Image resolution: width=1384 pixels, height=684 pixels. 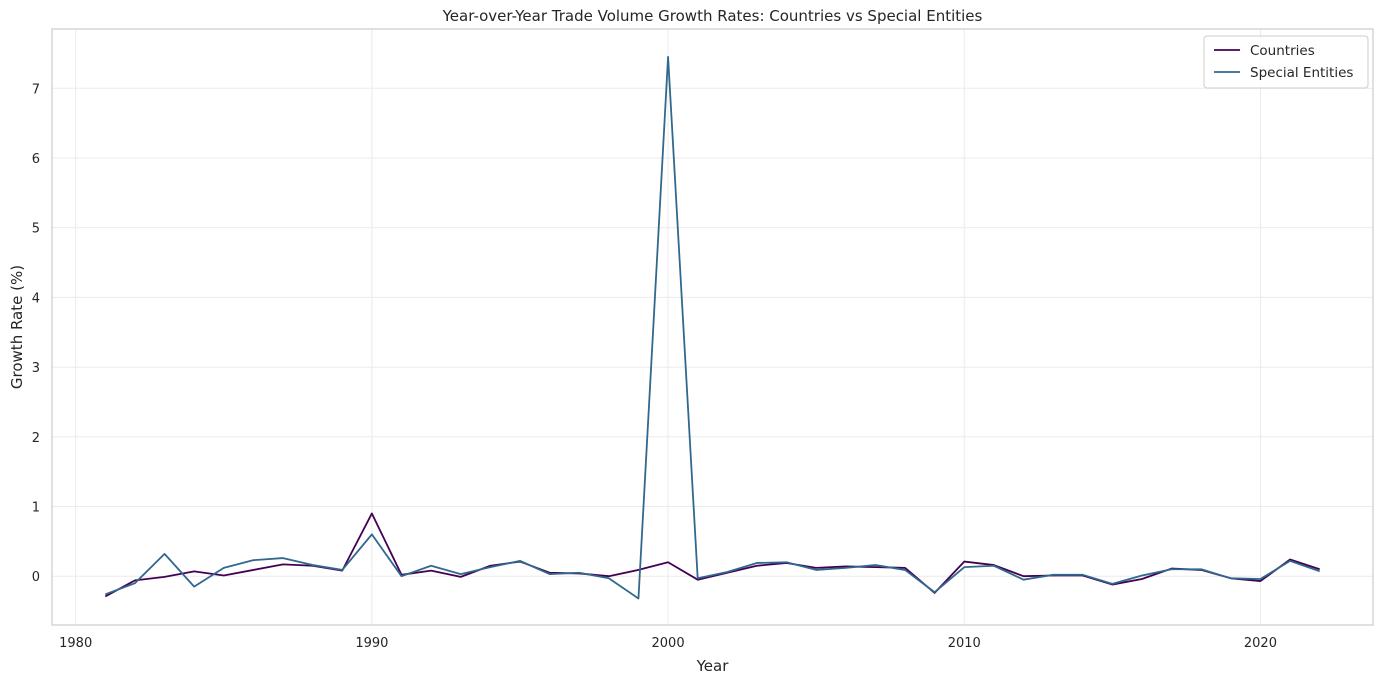 What do you see at coordinates (371, 643) in the screenshot?
I see `x-tick-label: 1990` at bounding box center [371, 643].